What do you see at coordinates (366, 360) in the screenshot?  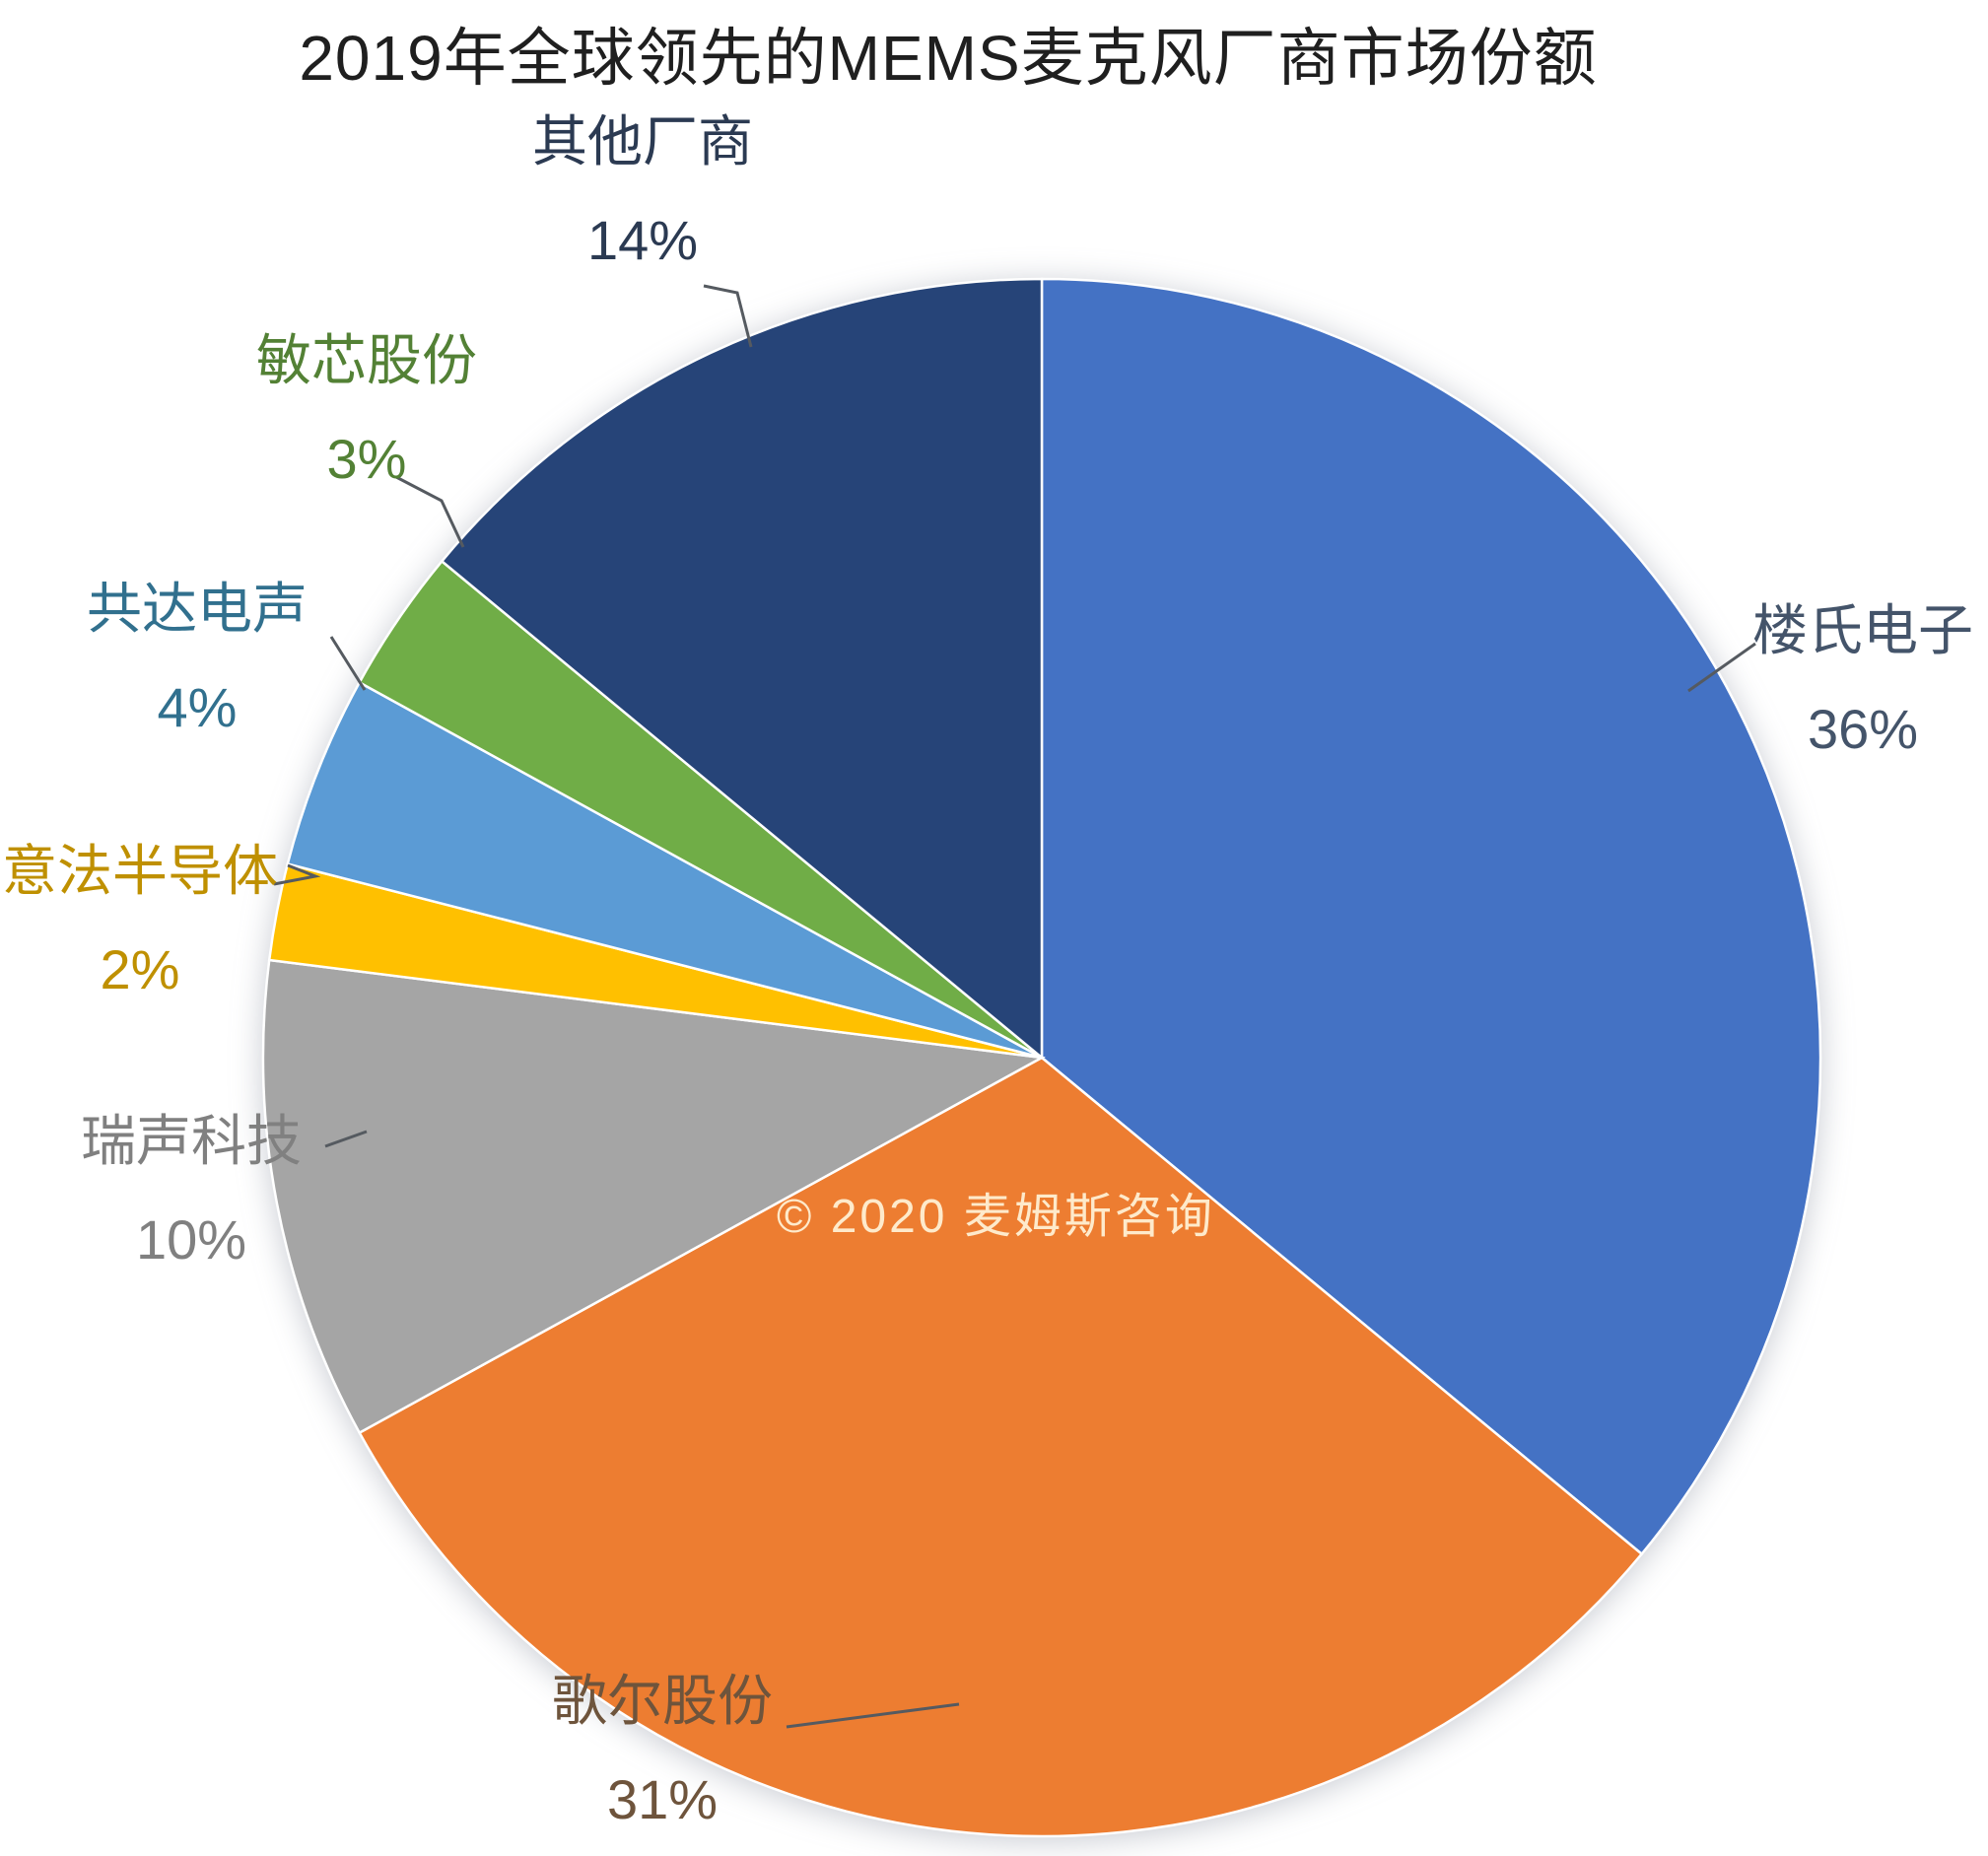 I see `label-minchip-name: 敏芯股份` at bounding box center [366, 360].